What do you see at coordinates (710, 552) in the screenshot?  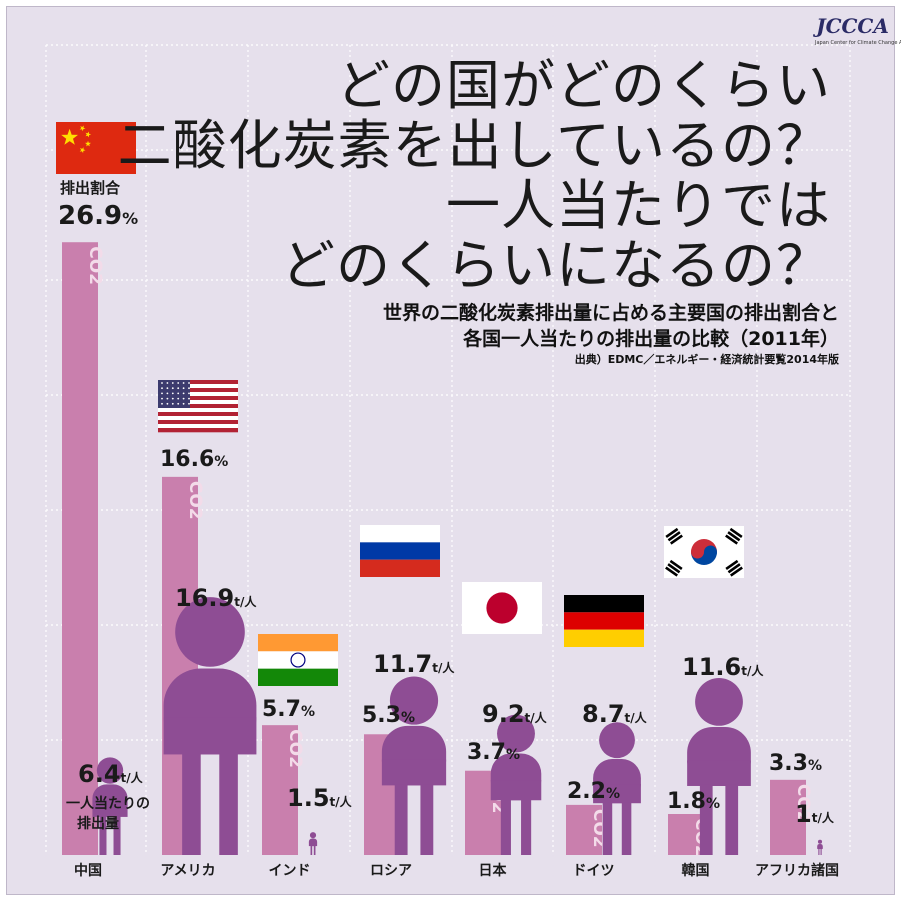 I see `flag-taeguk-blue` at bounding box center [710, 552].